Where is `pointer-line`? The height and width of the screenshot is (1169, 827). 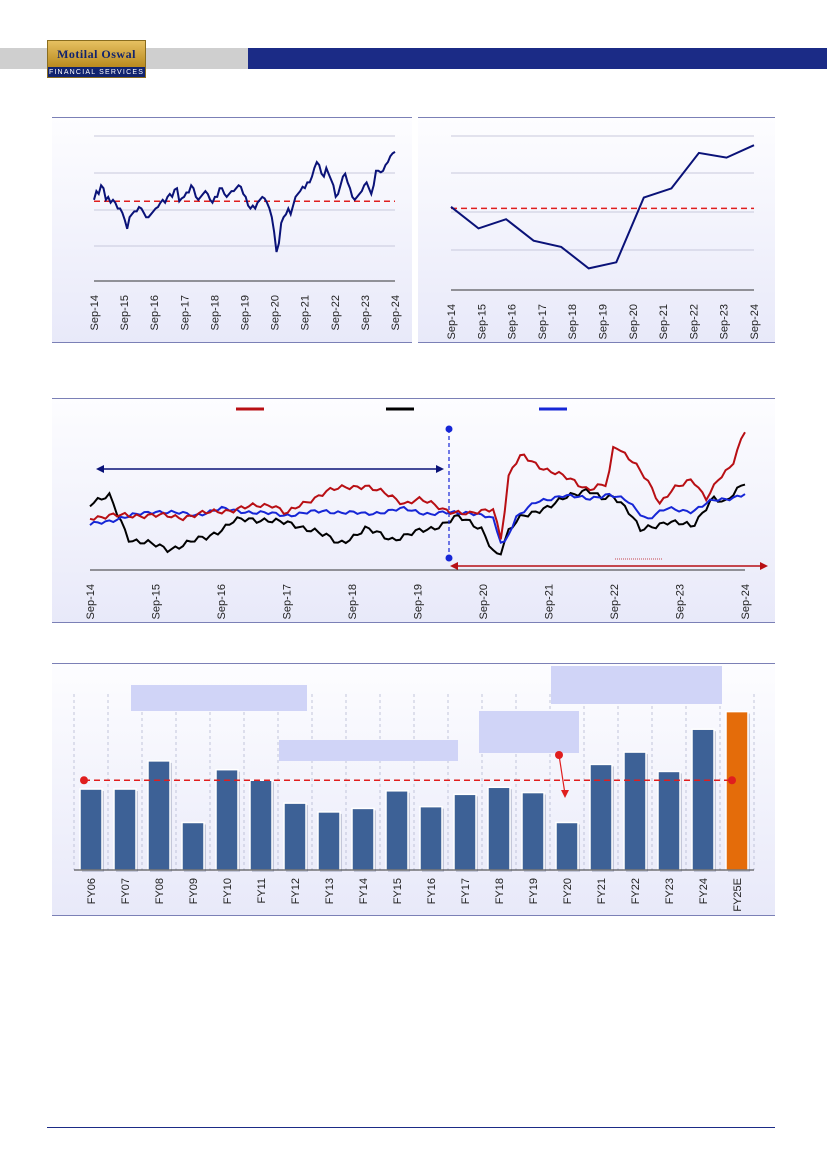 pointer-line is located at coordinates (562, 774).